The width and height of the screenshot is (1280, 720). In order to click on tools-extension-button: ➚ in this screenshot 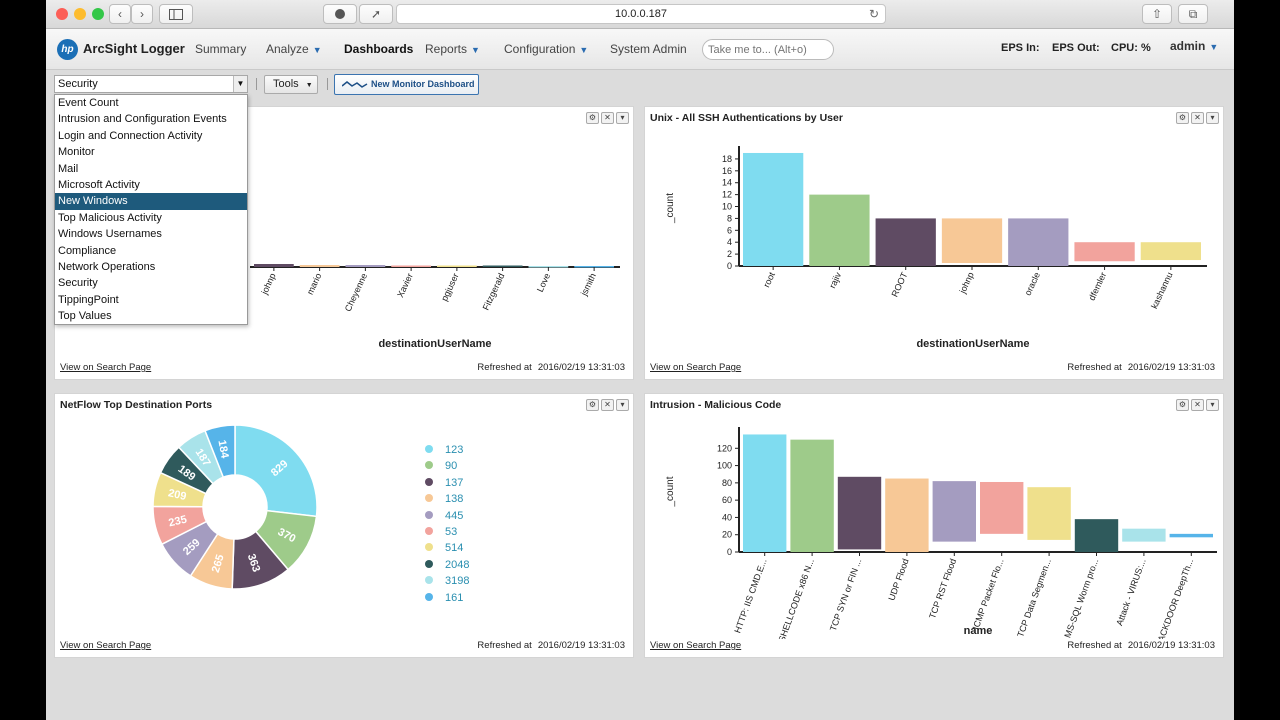, I will do `click(376, 14)`.